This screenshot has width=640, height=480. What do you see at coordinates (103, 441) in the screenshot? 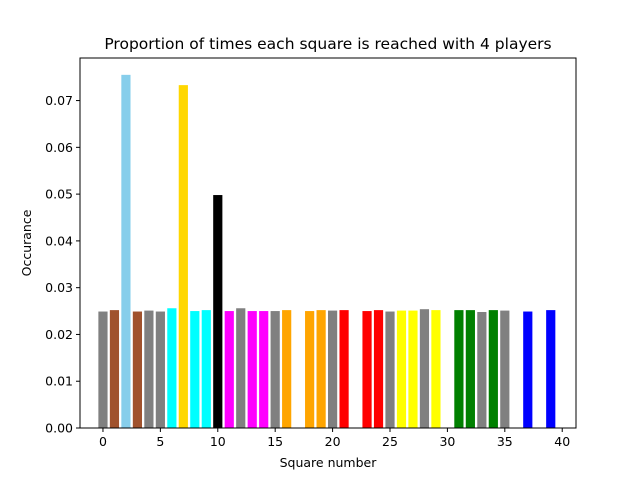
I see `x-tick-label: 0` at bounding box center [103, 441].